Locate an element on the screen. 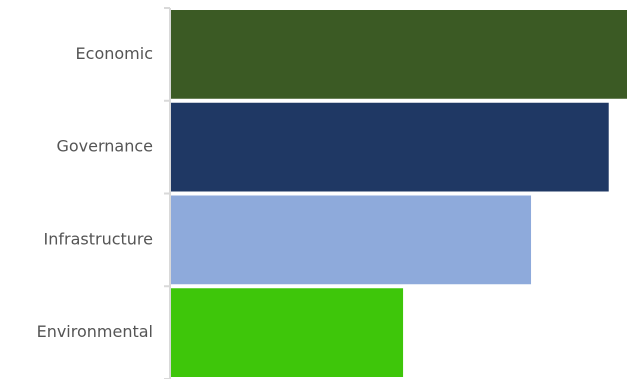 This screenshot has height=379, width=628. y-axis is located at coordinates (167, 193).